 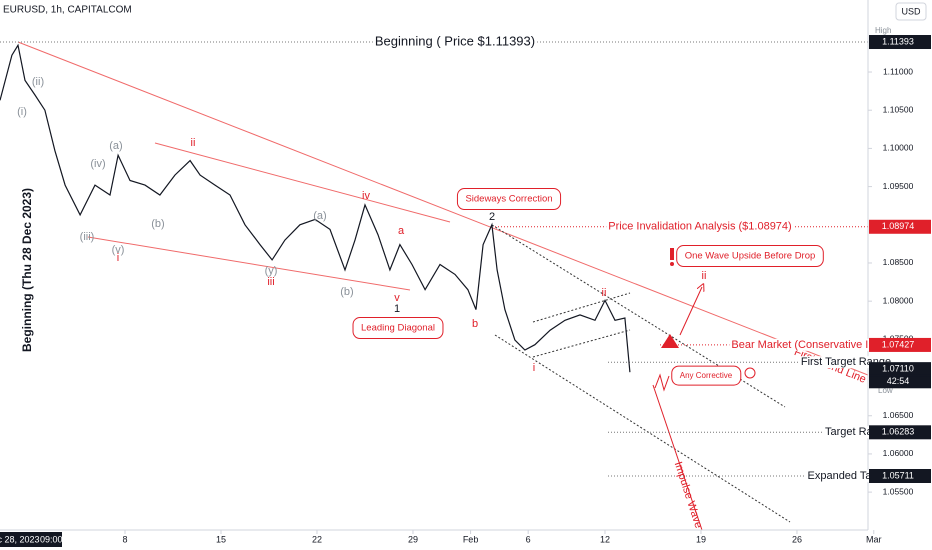 What do you see at coordinates (898, 415) in the screenshot?
I see `y-tick-label: 1.06500` at bounding box center [898, 415].